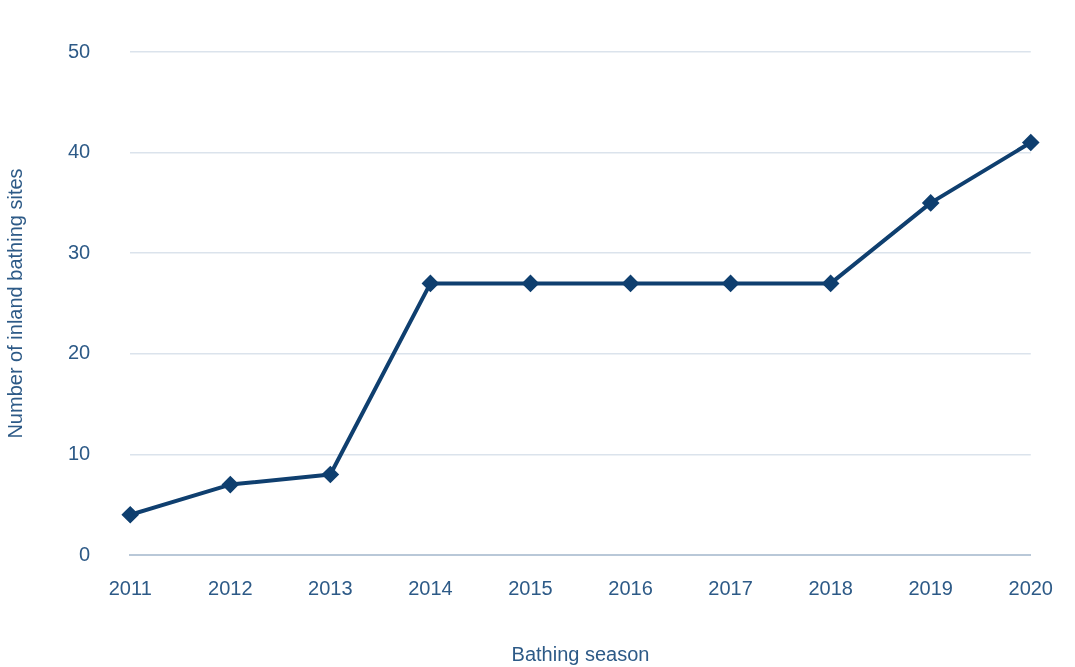 This screenshot has height=667, width=1075. I want to click on y-tick-label: 40, so click(79, 151).